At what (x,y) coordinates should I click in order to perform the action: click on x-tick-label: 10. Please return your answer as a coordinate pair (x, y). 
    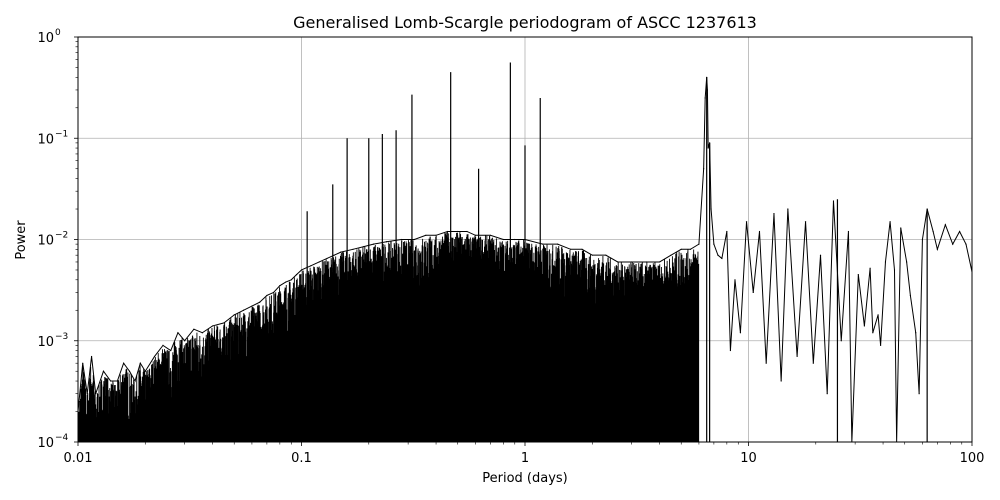
    Looking at the image, I should click on (748, 458).